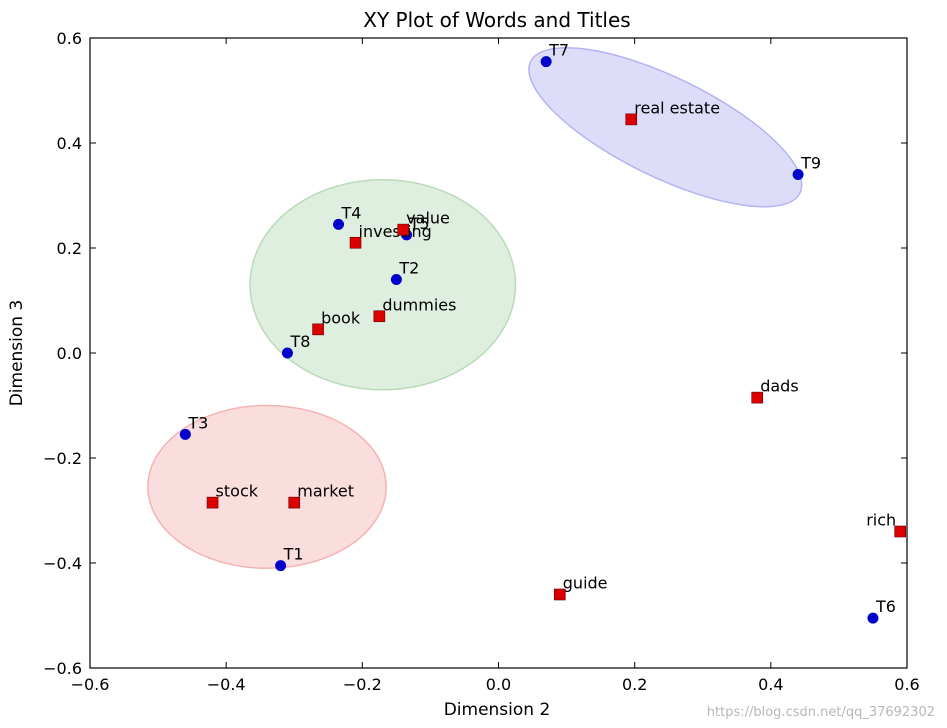  Describe the element at coordinates (351, 212) in the screenshot. I see `point-label-t4: T4` at that location.